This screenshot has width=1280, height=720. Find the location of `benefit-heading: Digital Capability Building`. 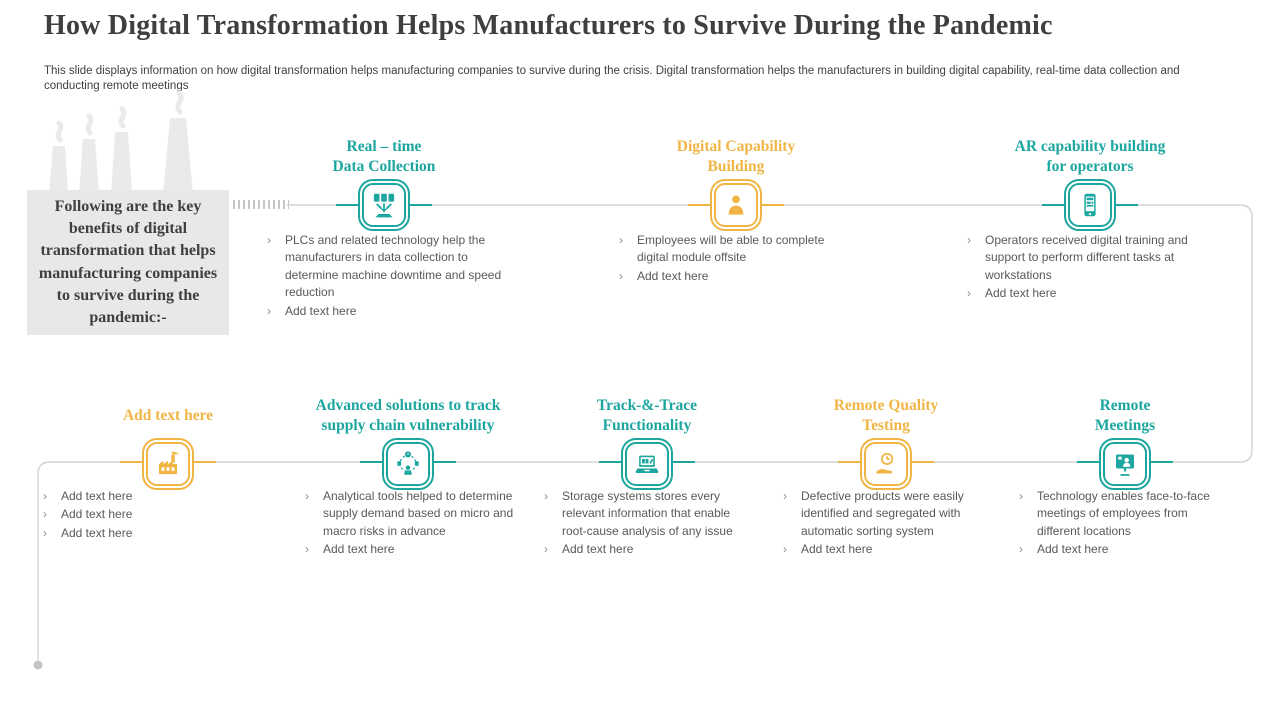

benefit-heading: Digital Capability Building is located at coordinates (736, 156).